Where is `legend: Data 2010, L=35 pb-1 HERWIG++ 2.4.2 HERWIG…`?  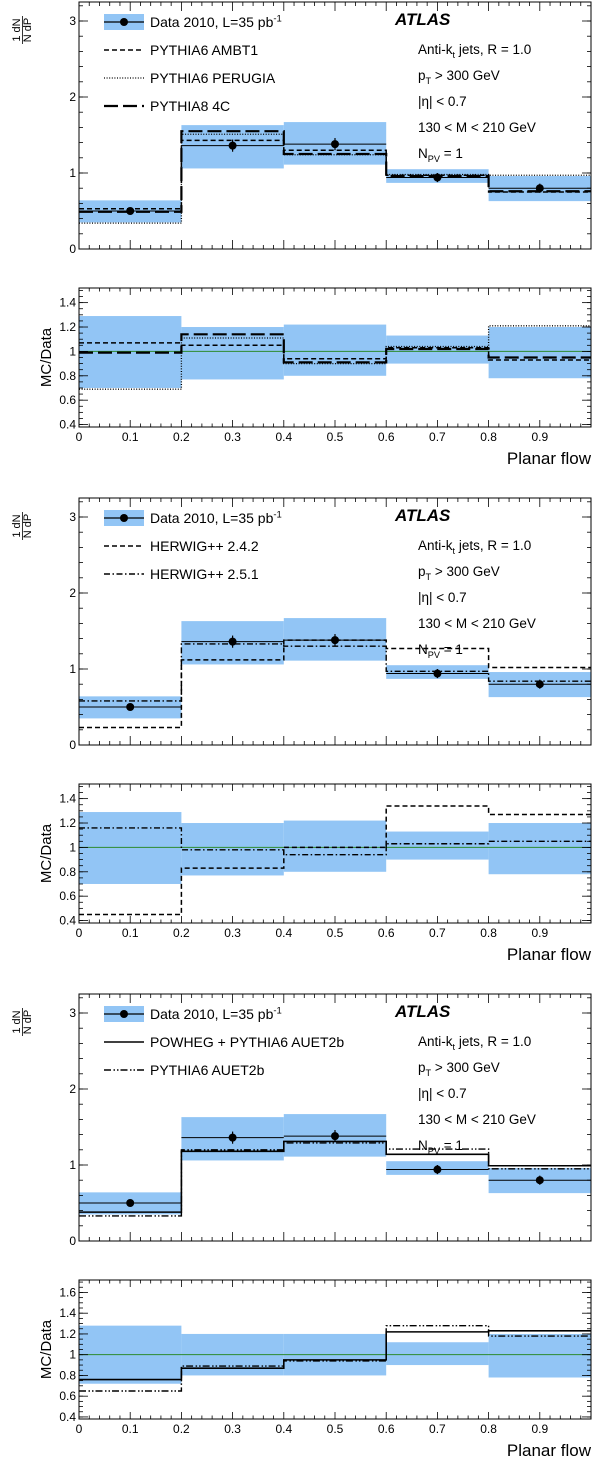 legend: Data 2010, L=35 pb-1 HERWIG++ 2.4.2 HERWIG… is located at coordinates (193, 546).